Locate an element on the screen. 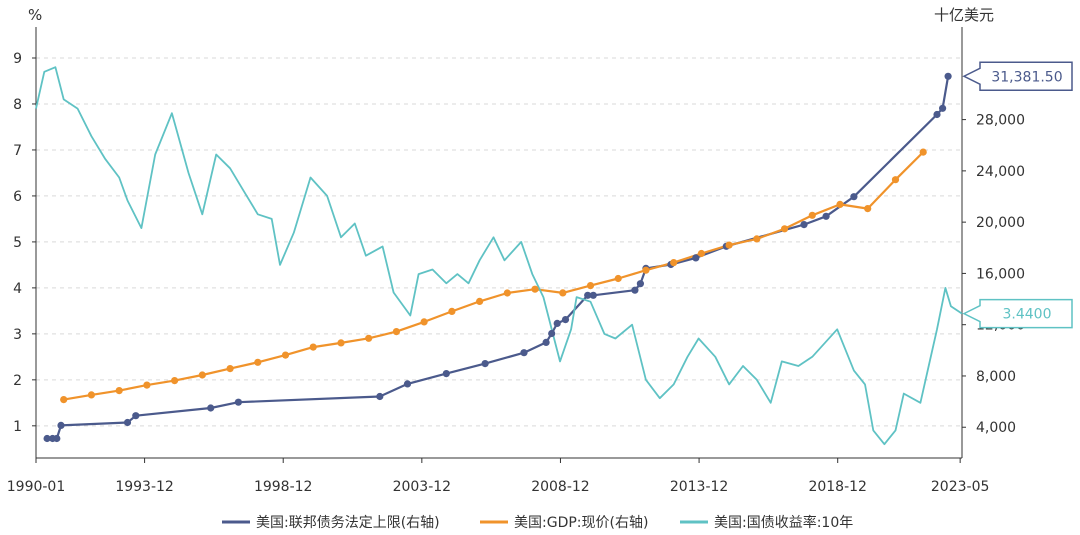  left-tick-label: 8 is located at coordinates (17, 105).